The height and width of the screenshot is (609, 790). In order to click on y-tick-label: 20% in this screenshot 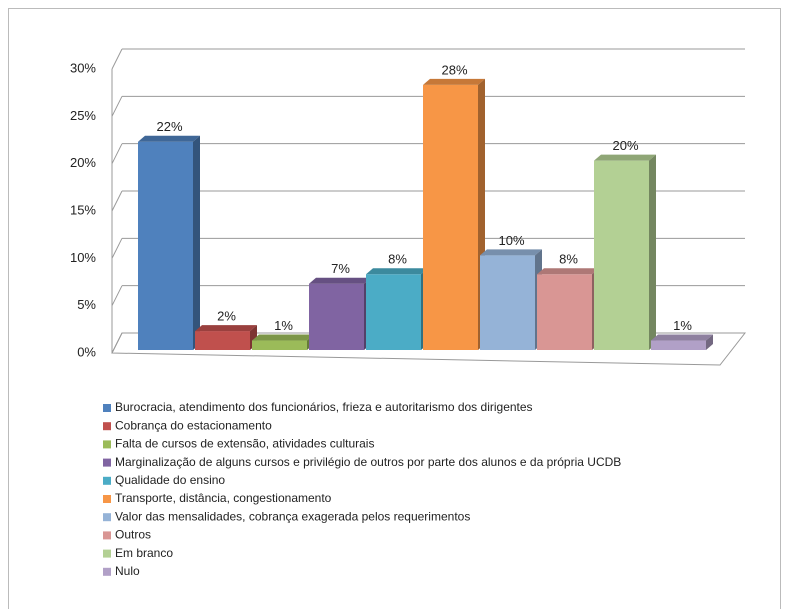, I will do `click(83, 162)`.